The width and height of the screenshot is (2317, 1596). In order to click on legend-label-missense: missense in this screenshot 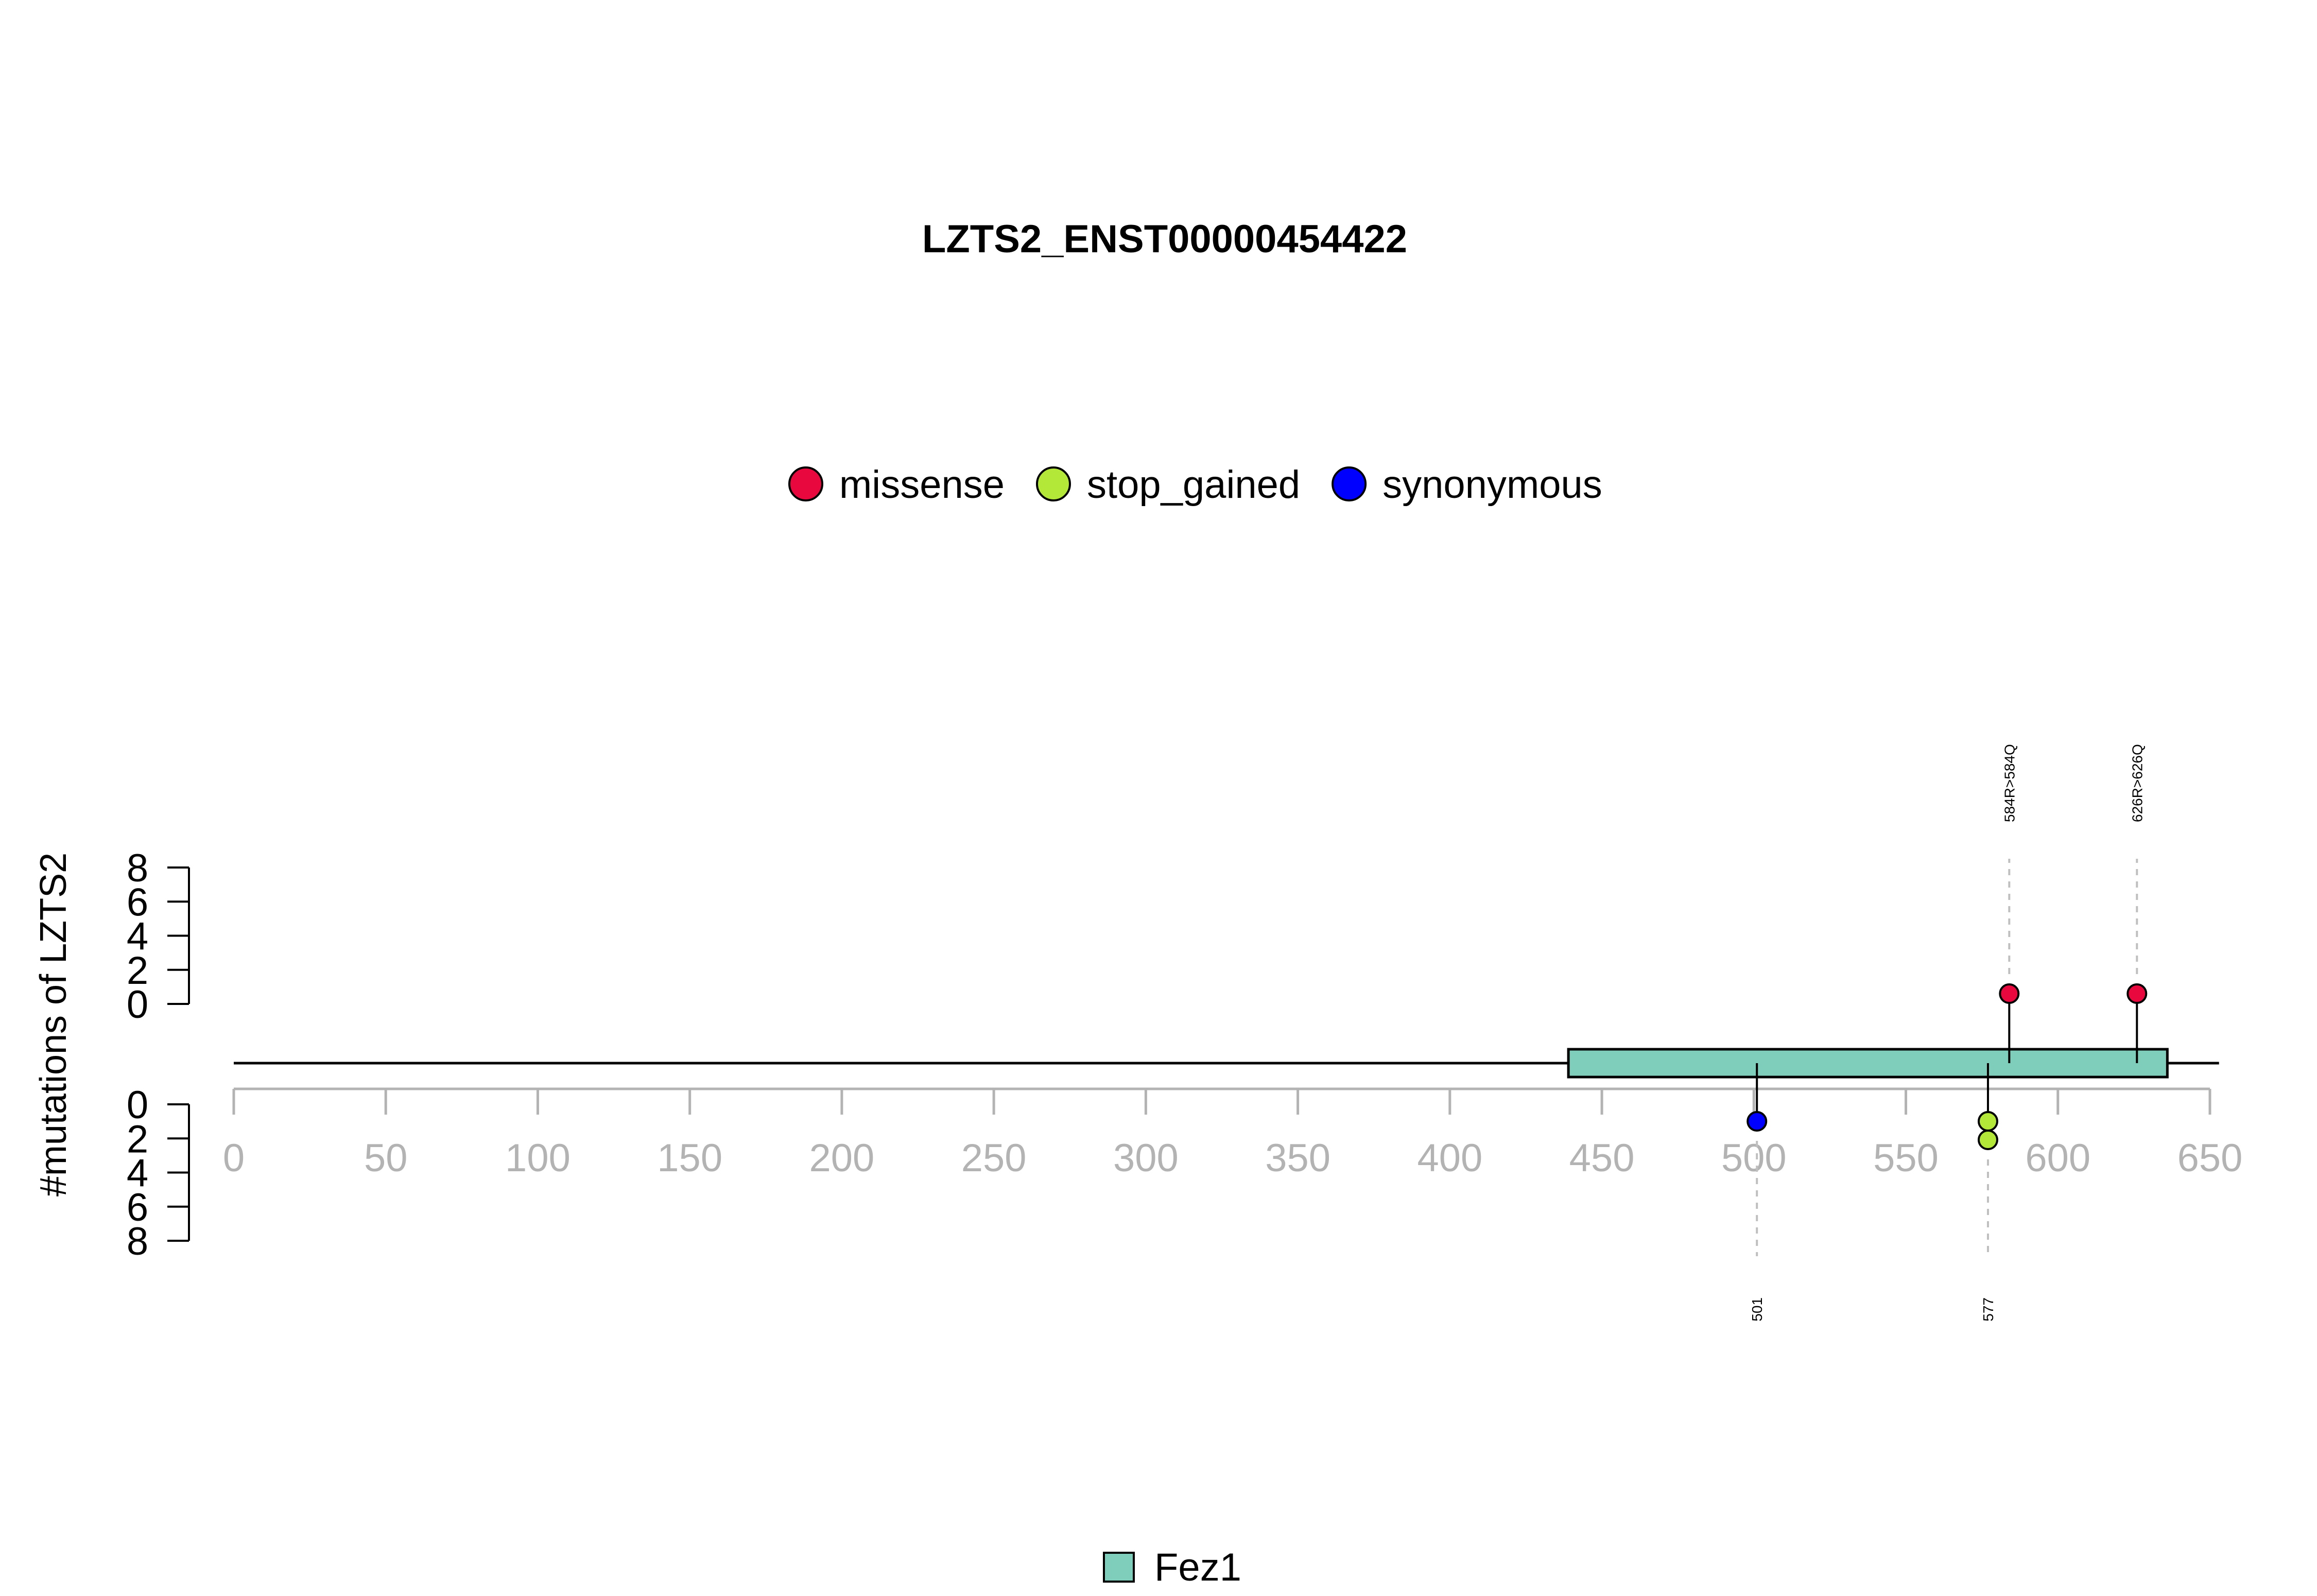, I will do `click(922, 485)`.